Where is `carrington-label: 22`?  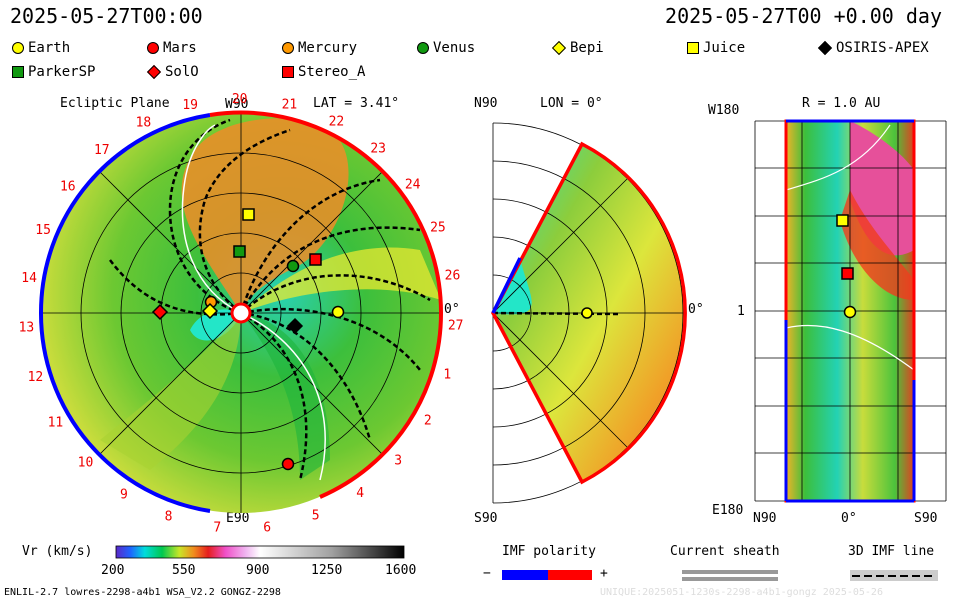 carrington-label: 22 is located at coordinates (337, 121).